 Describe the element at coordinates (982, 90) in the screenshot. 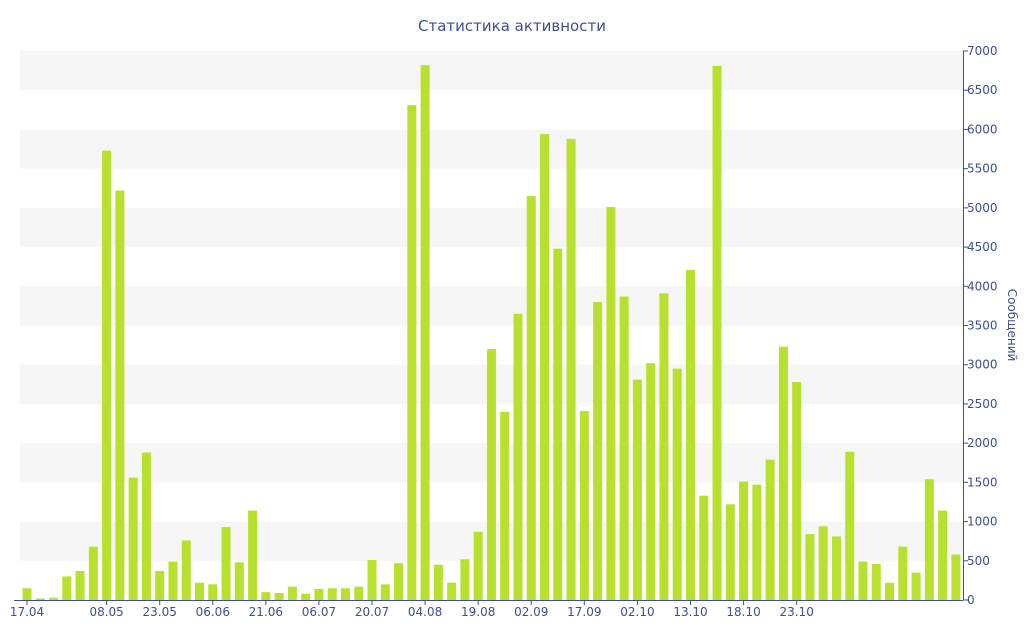

I see `y-tick-label: 6500` at that location.